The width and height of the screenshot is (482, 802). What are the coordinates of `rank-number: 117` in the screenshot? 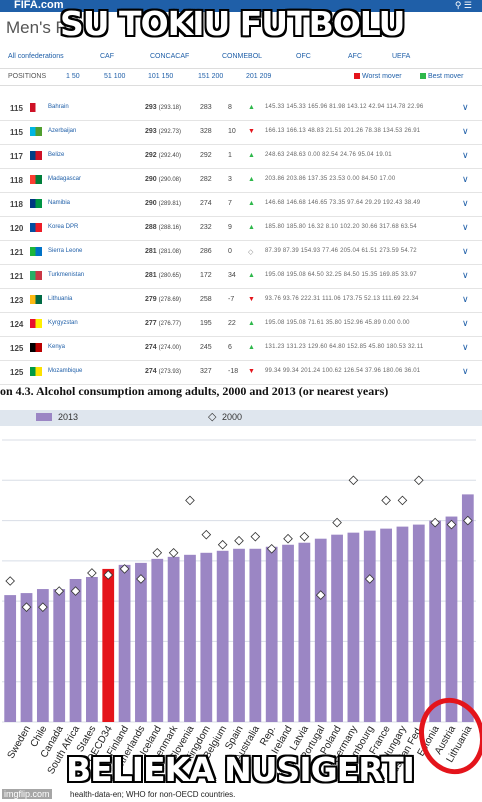 It's located at (16, 156).